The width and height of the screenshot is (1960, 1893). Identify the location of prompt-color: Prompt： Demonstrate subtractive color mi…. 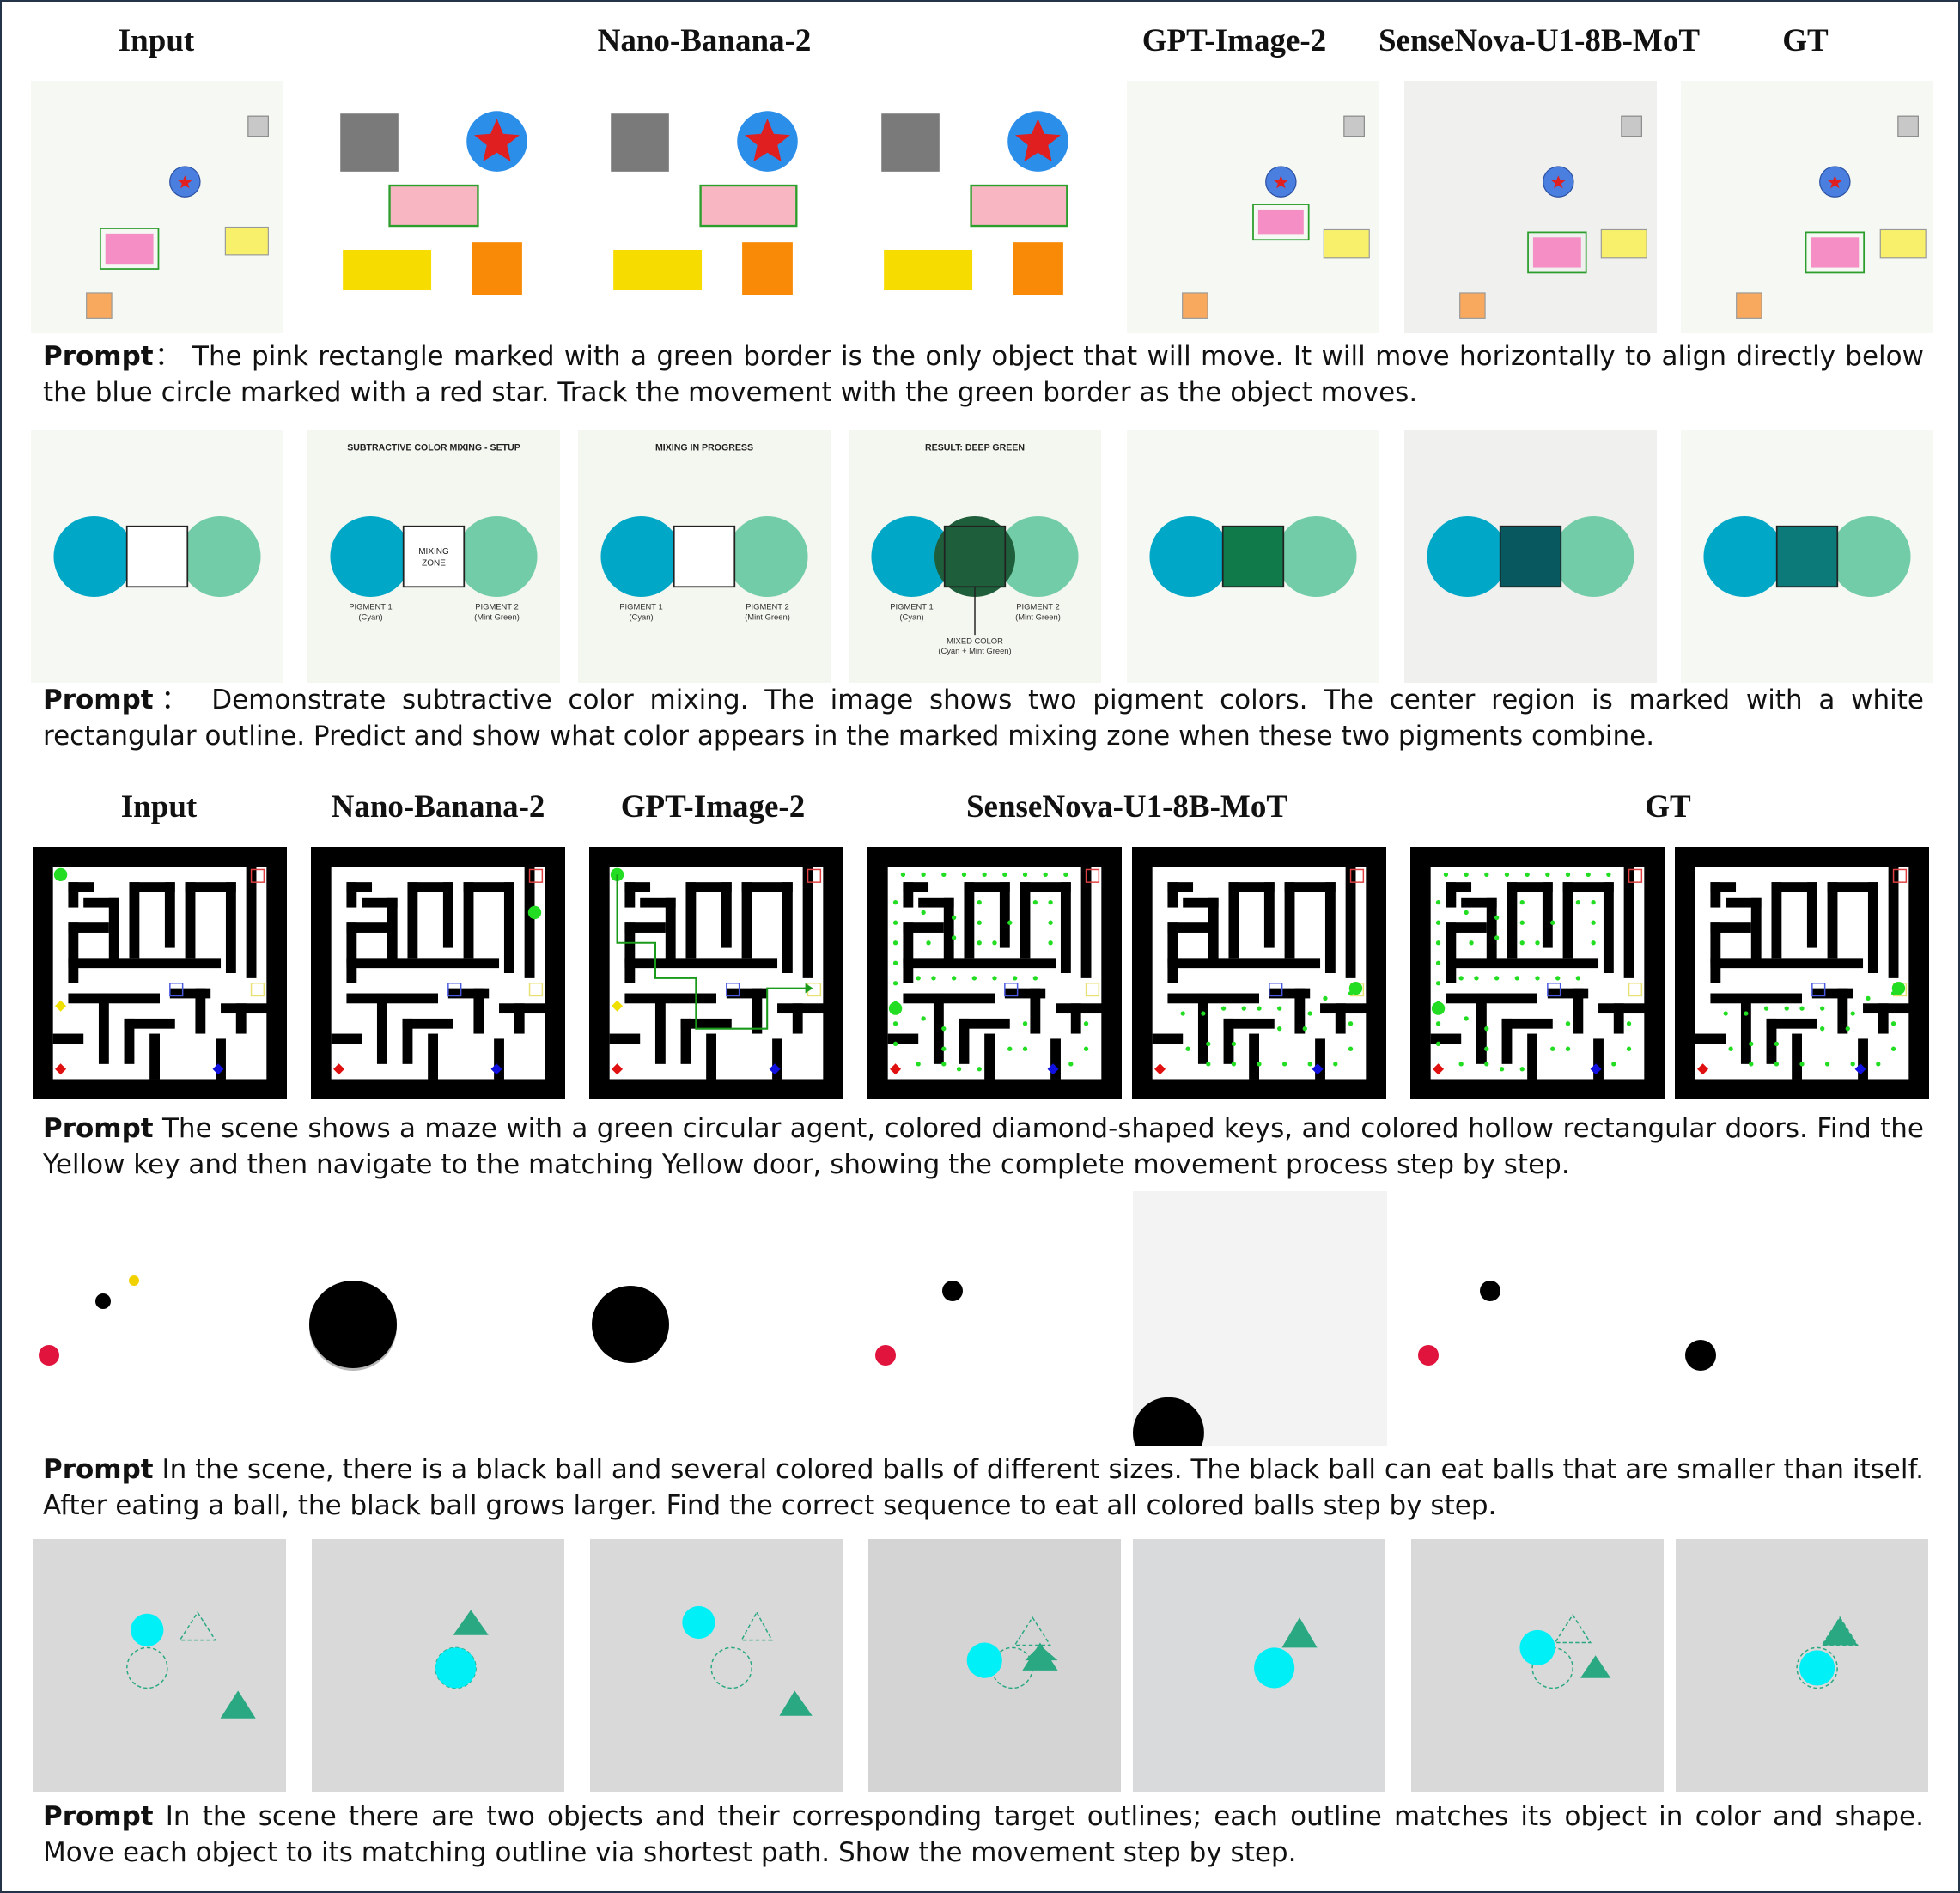
(984, 718).